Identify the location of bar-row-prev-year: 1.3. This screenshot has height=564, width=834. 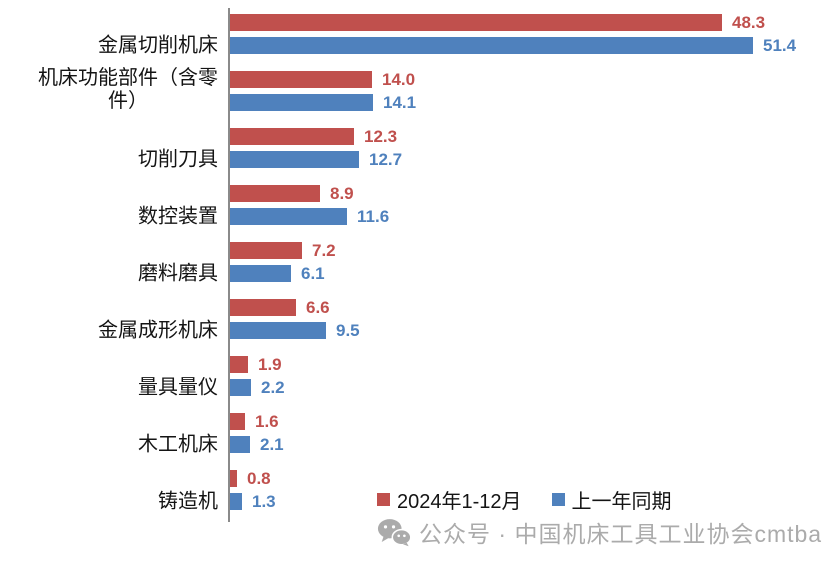
(252, 501).